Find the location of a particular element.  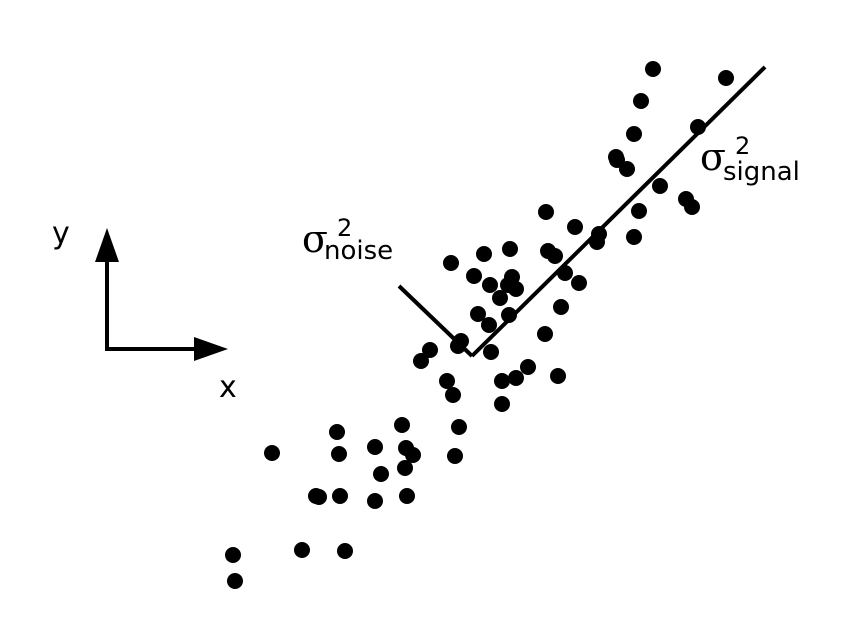

noise-sigma-symbol: σ is located at coordinates (315, 239).